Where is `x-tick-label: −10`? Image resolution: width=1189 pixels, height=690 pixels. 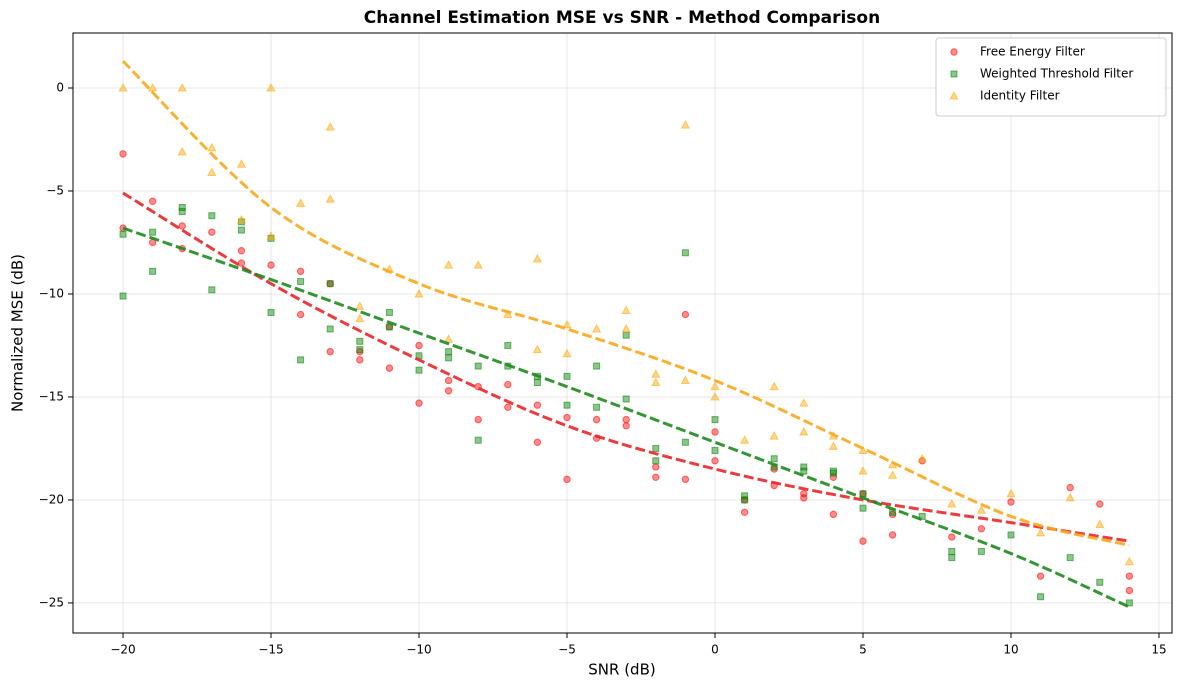 x-tick-label: −10 is located at coordinates (418, 650).